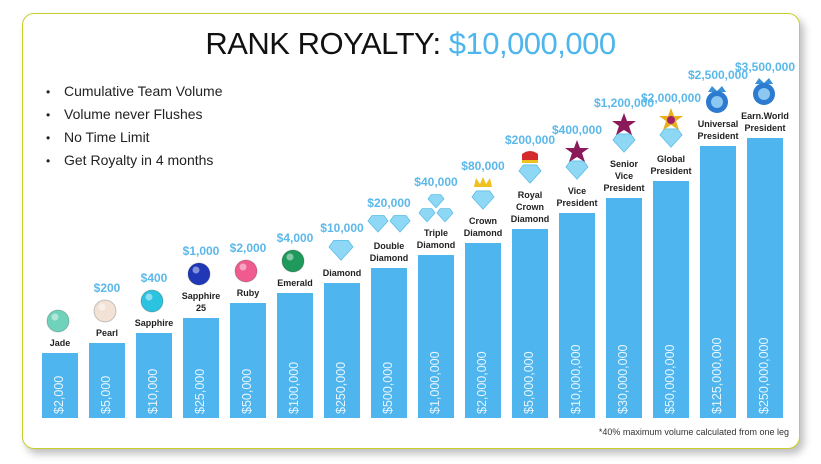  What do you see at coordinates (529, 382) in the screenshot?
I see `volume-label: $5,000,000` at bounding box center [529, 382].